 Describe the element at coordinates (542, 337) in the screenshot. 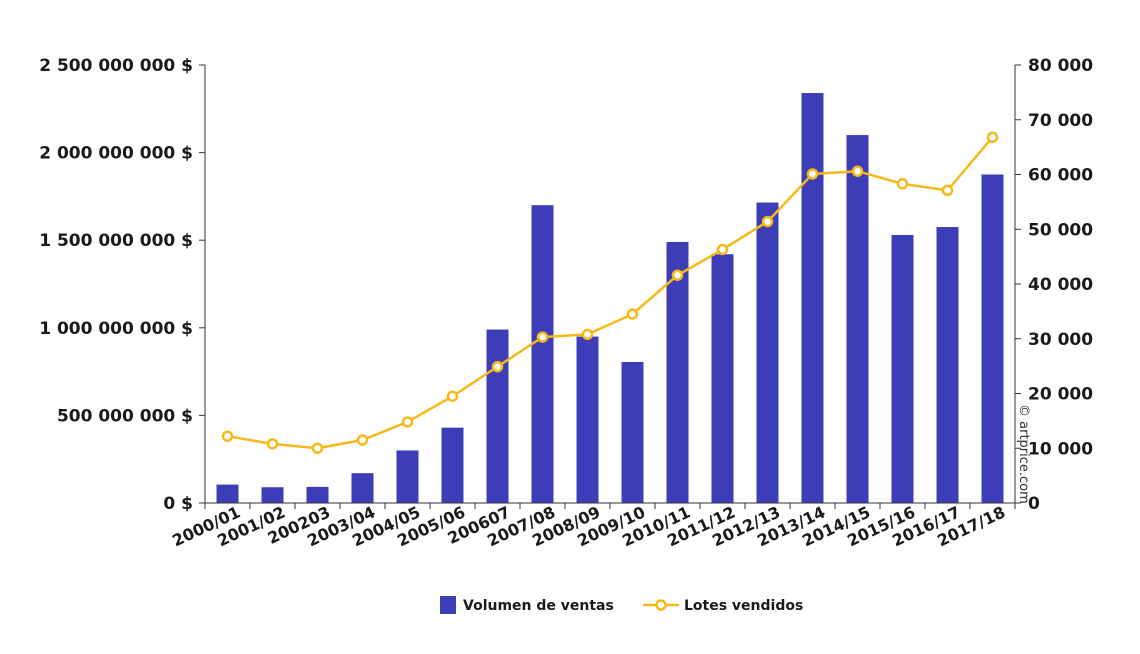

I see `point-2007/08` at that location.